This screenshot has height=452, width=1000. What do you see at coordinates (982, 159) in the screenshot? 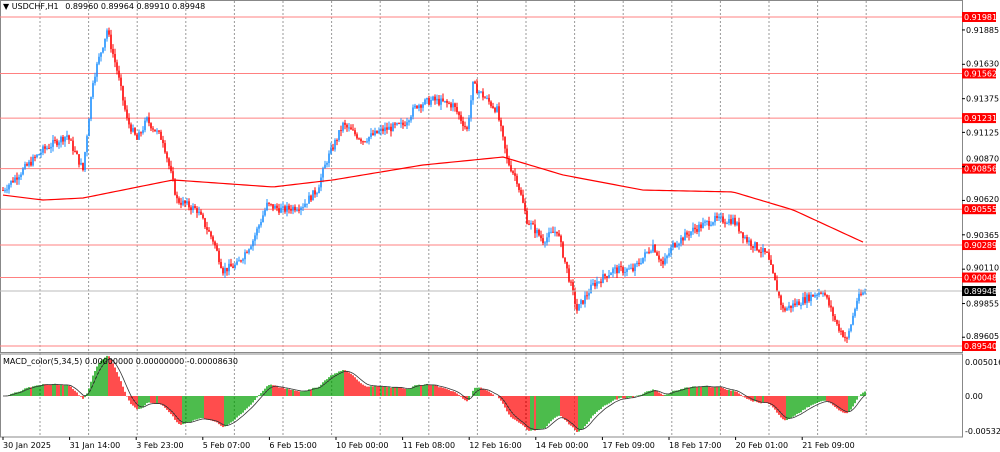
I see `price-tick-label: 0.90870` at bounding box center [982, 159].